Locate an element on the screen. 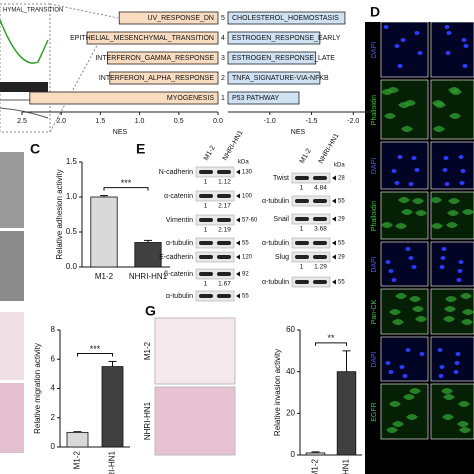 The height and width of the screenshot is (474, 474). rank: 3 is located at coordinates (223, 58).